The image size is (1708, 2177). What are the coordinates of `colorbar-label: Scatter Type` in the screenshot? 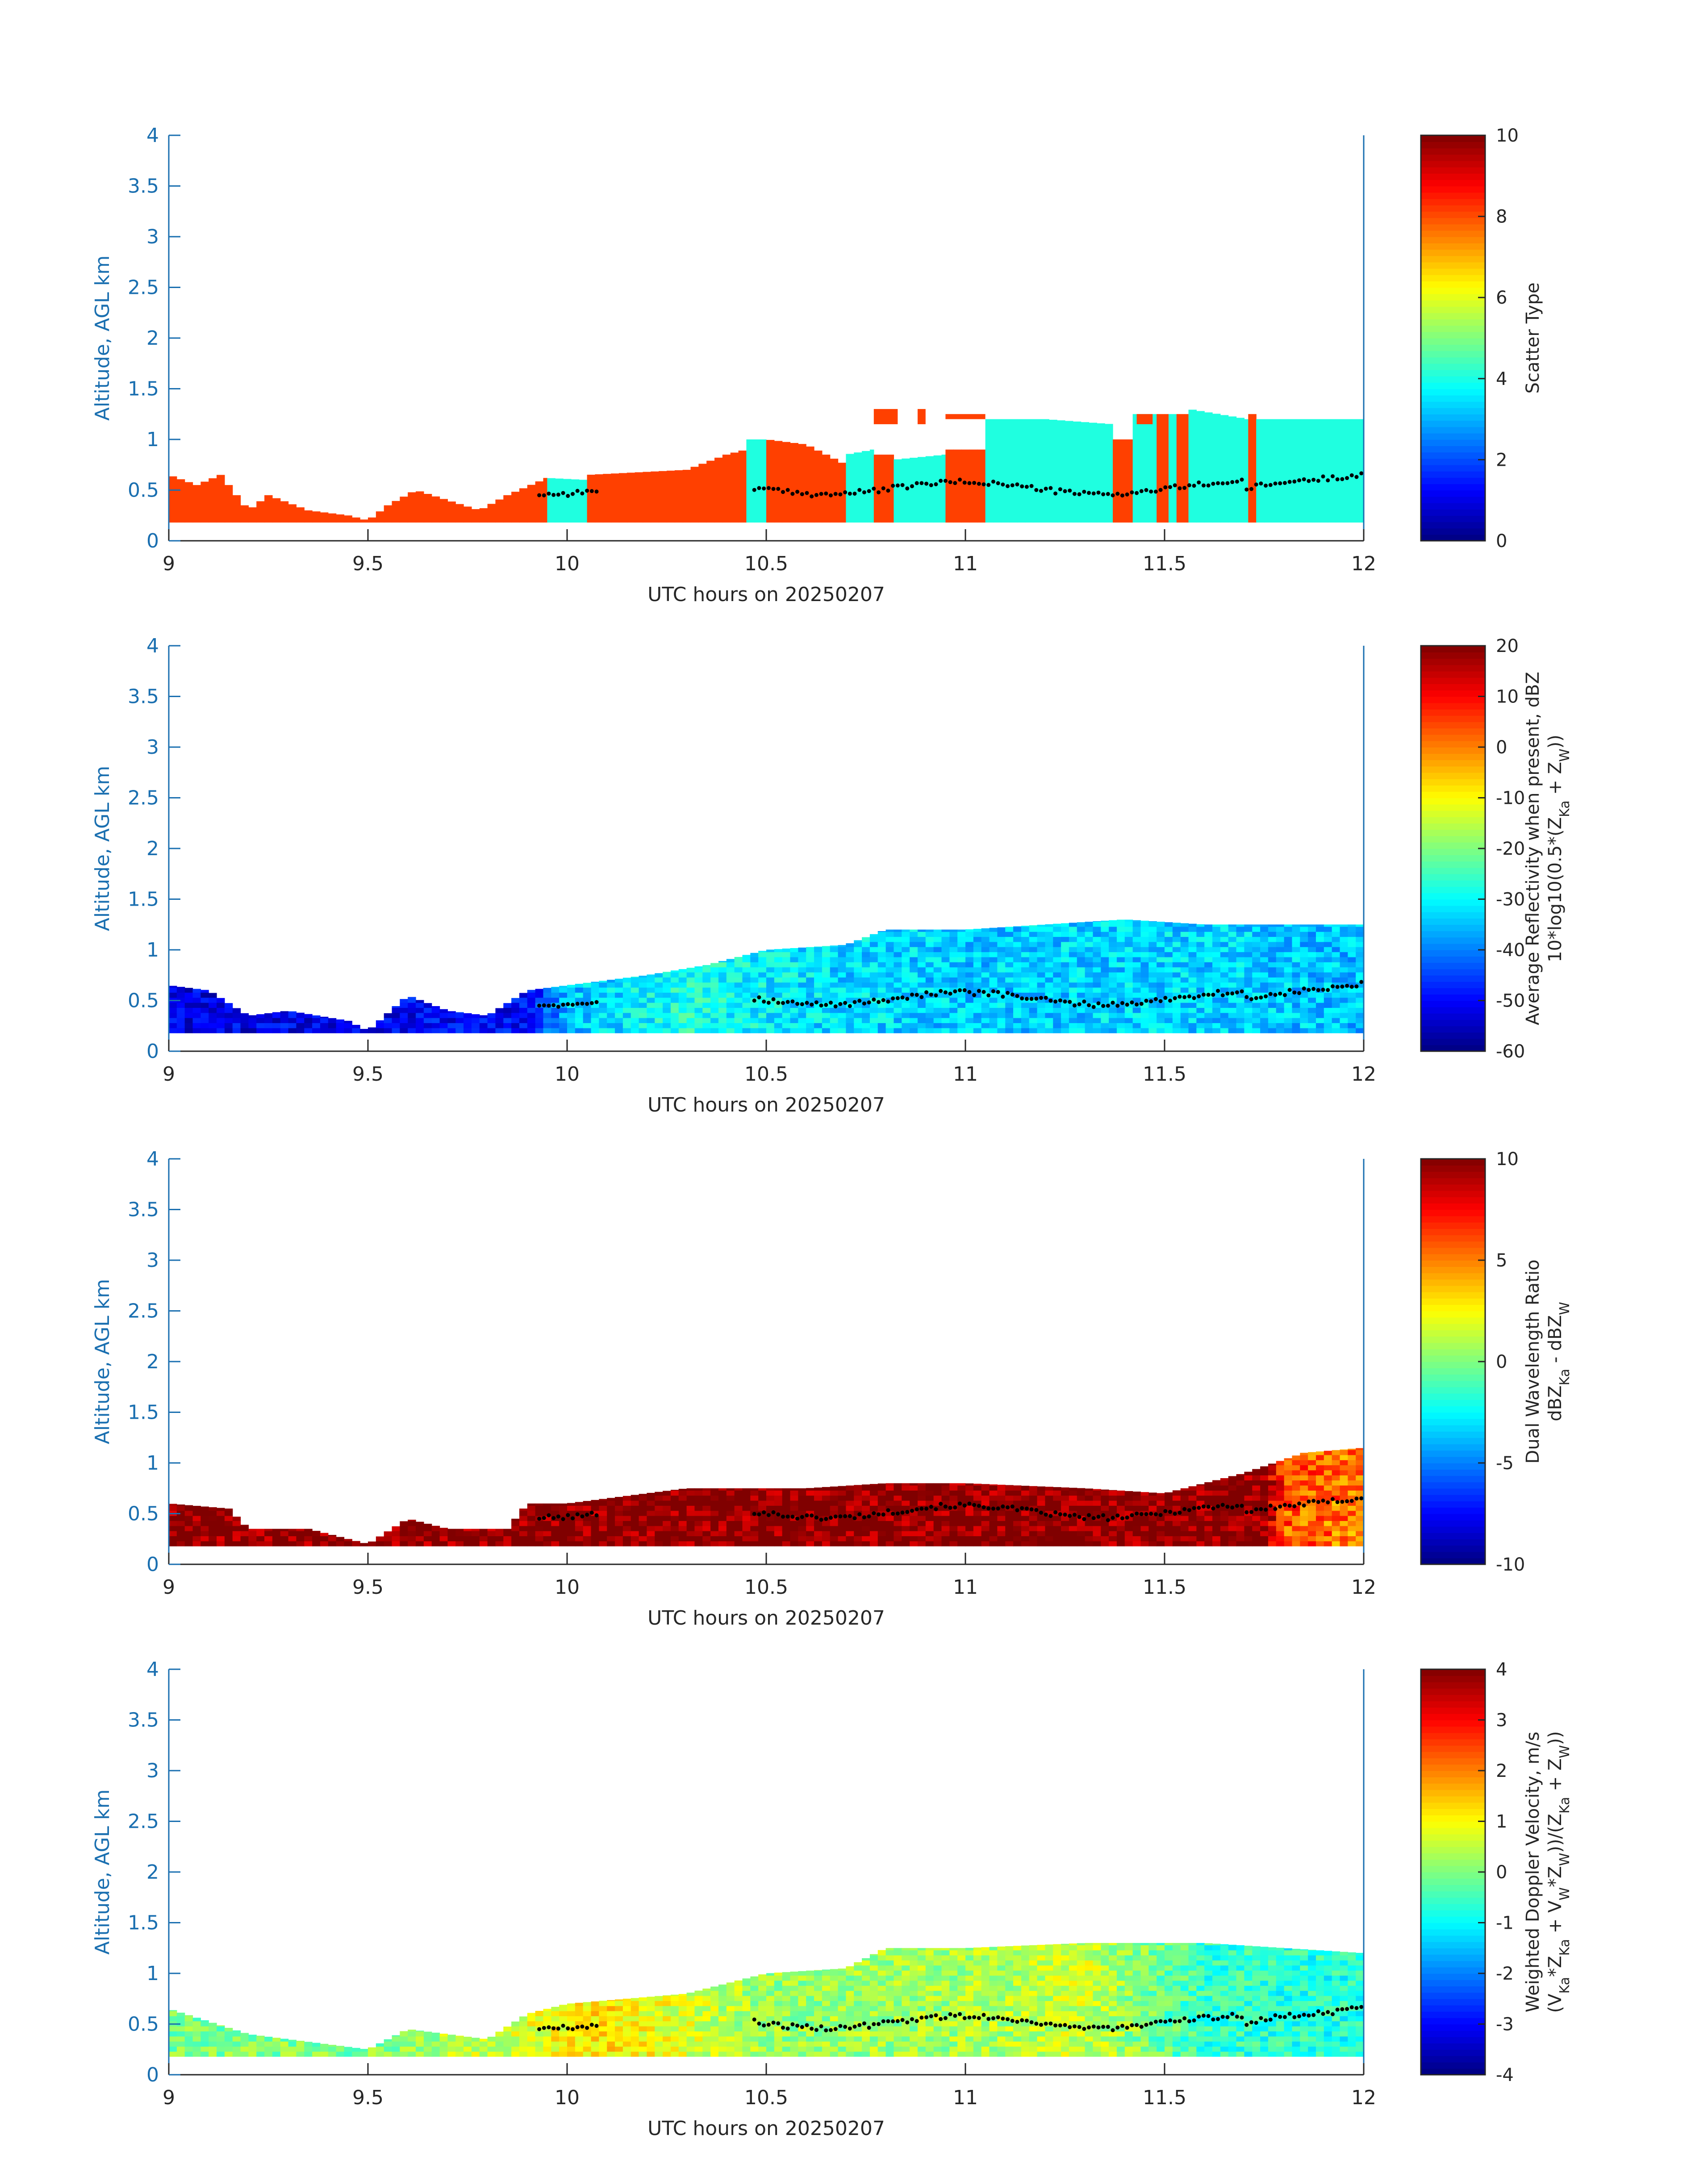 It's located at (1533, 338).